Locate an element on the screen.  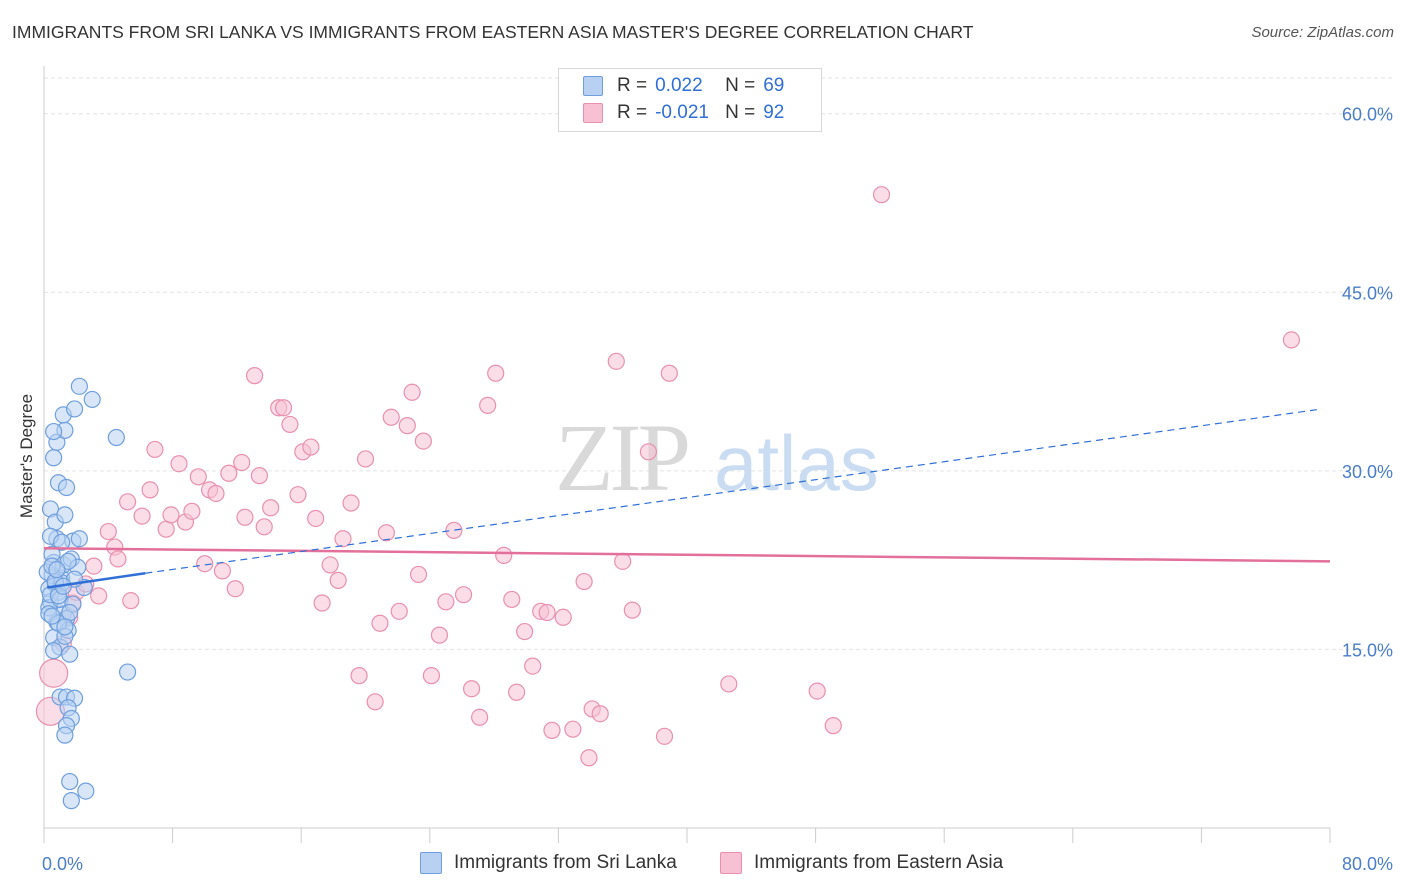
legend-row-sri-lanka: R = 0.022 N = 69 is located at coordinates (708, 86).